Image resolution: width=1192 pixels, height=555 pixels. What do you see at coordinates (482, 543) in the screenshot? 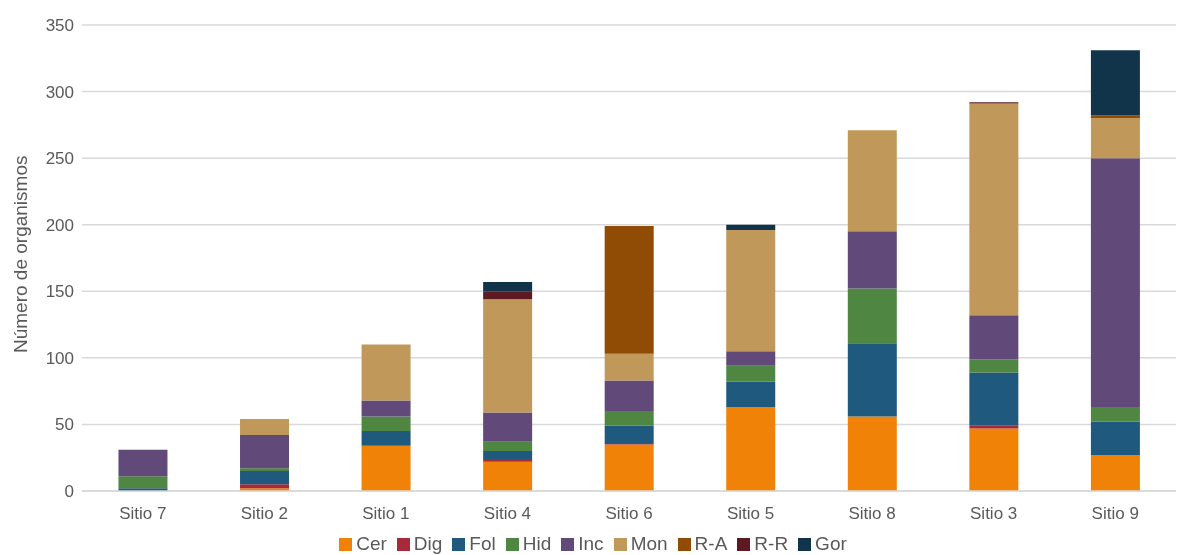
I see `legend-label: Fol` at bounding box center [482, 543].